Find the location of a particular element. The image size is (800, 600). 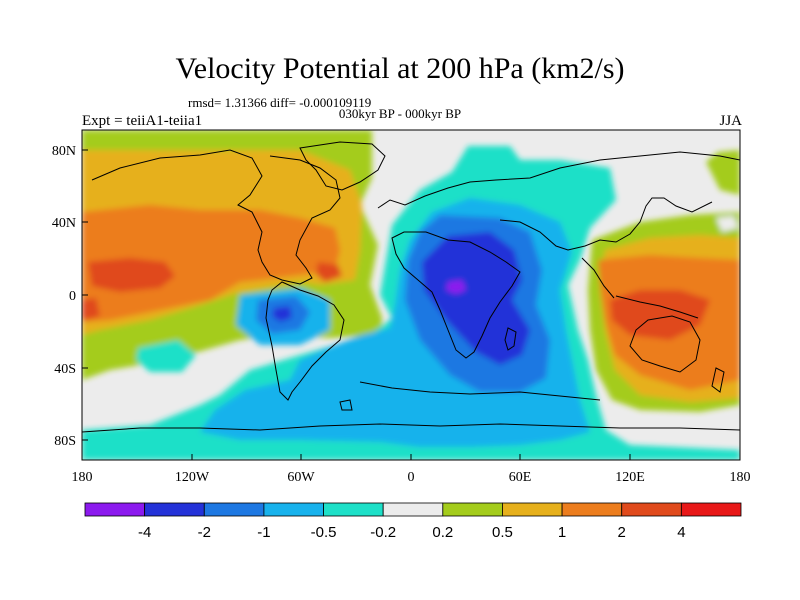

colorbar is located at coordinates (413, 509).